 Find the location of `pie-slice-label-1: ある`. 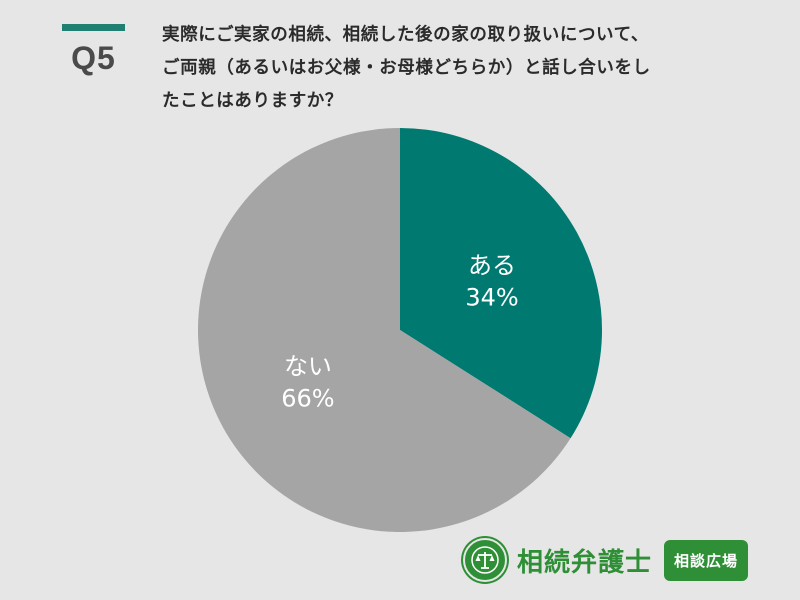

pie-slice-label-1: ある is located at coordinates (492, 265).